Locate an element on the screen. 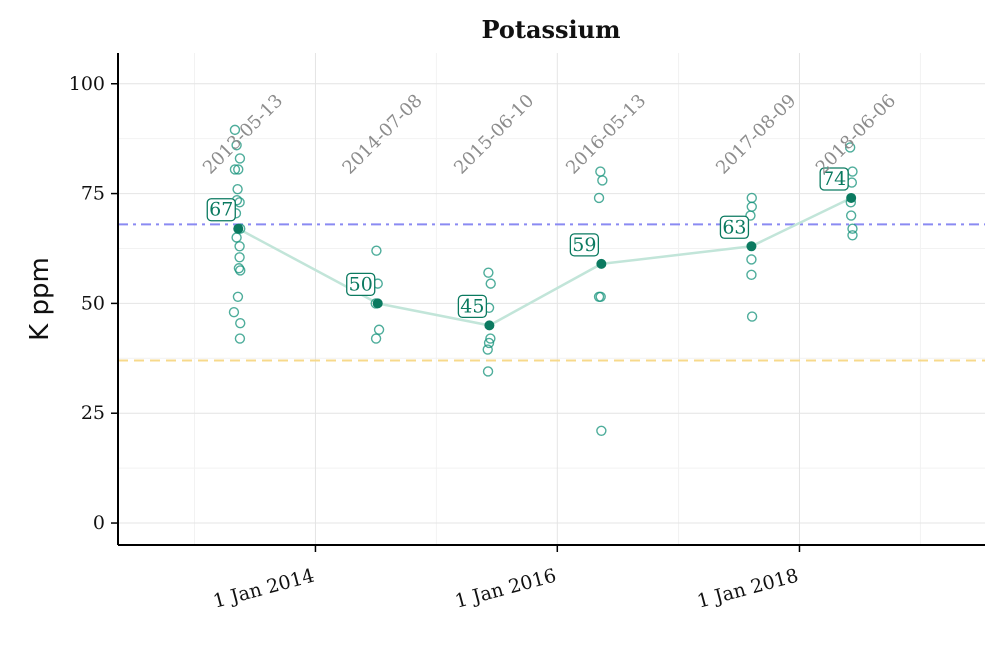  y-tick-label: 100 is located at coordinates (87, 84).